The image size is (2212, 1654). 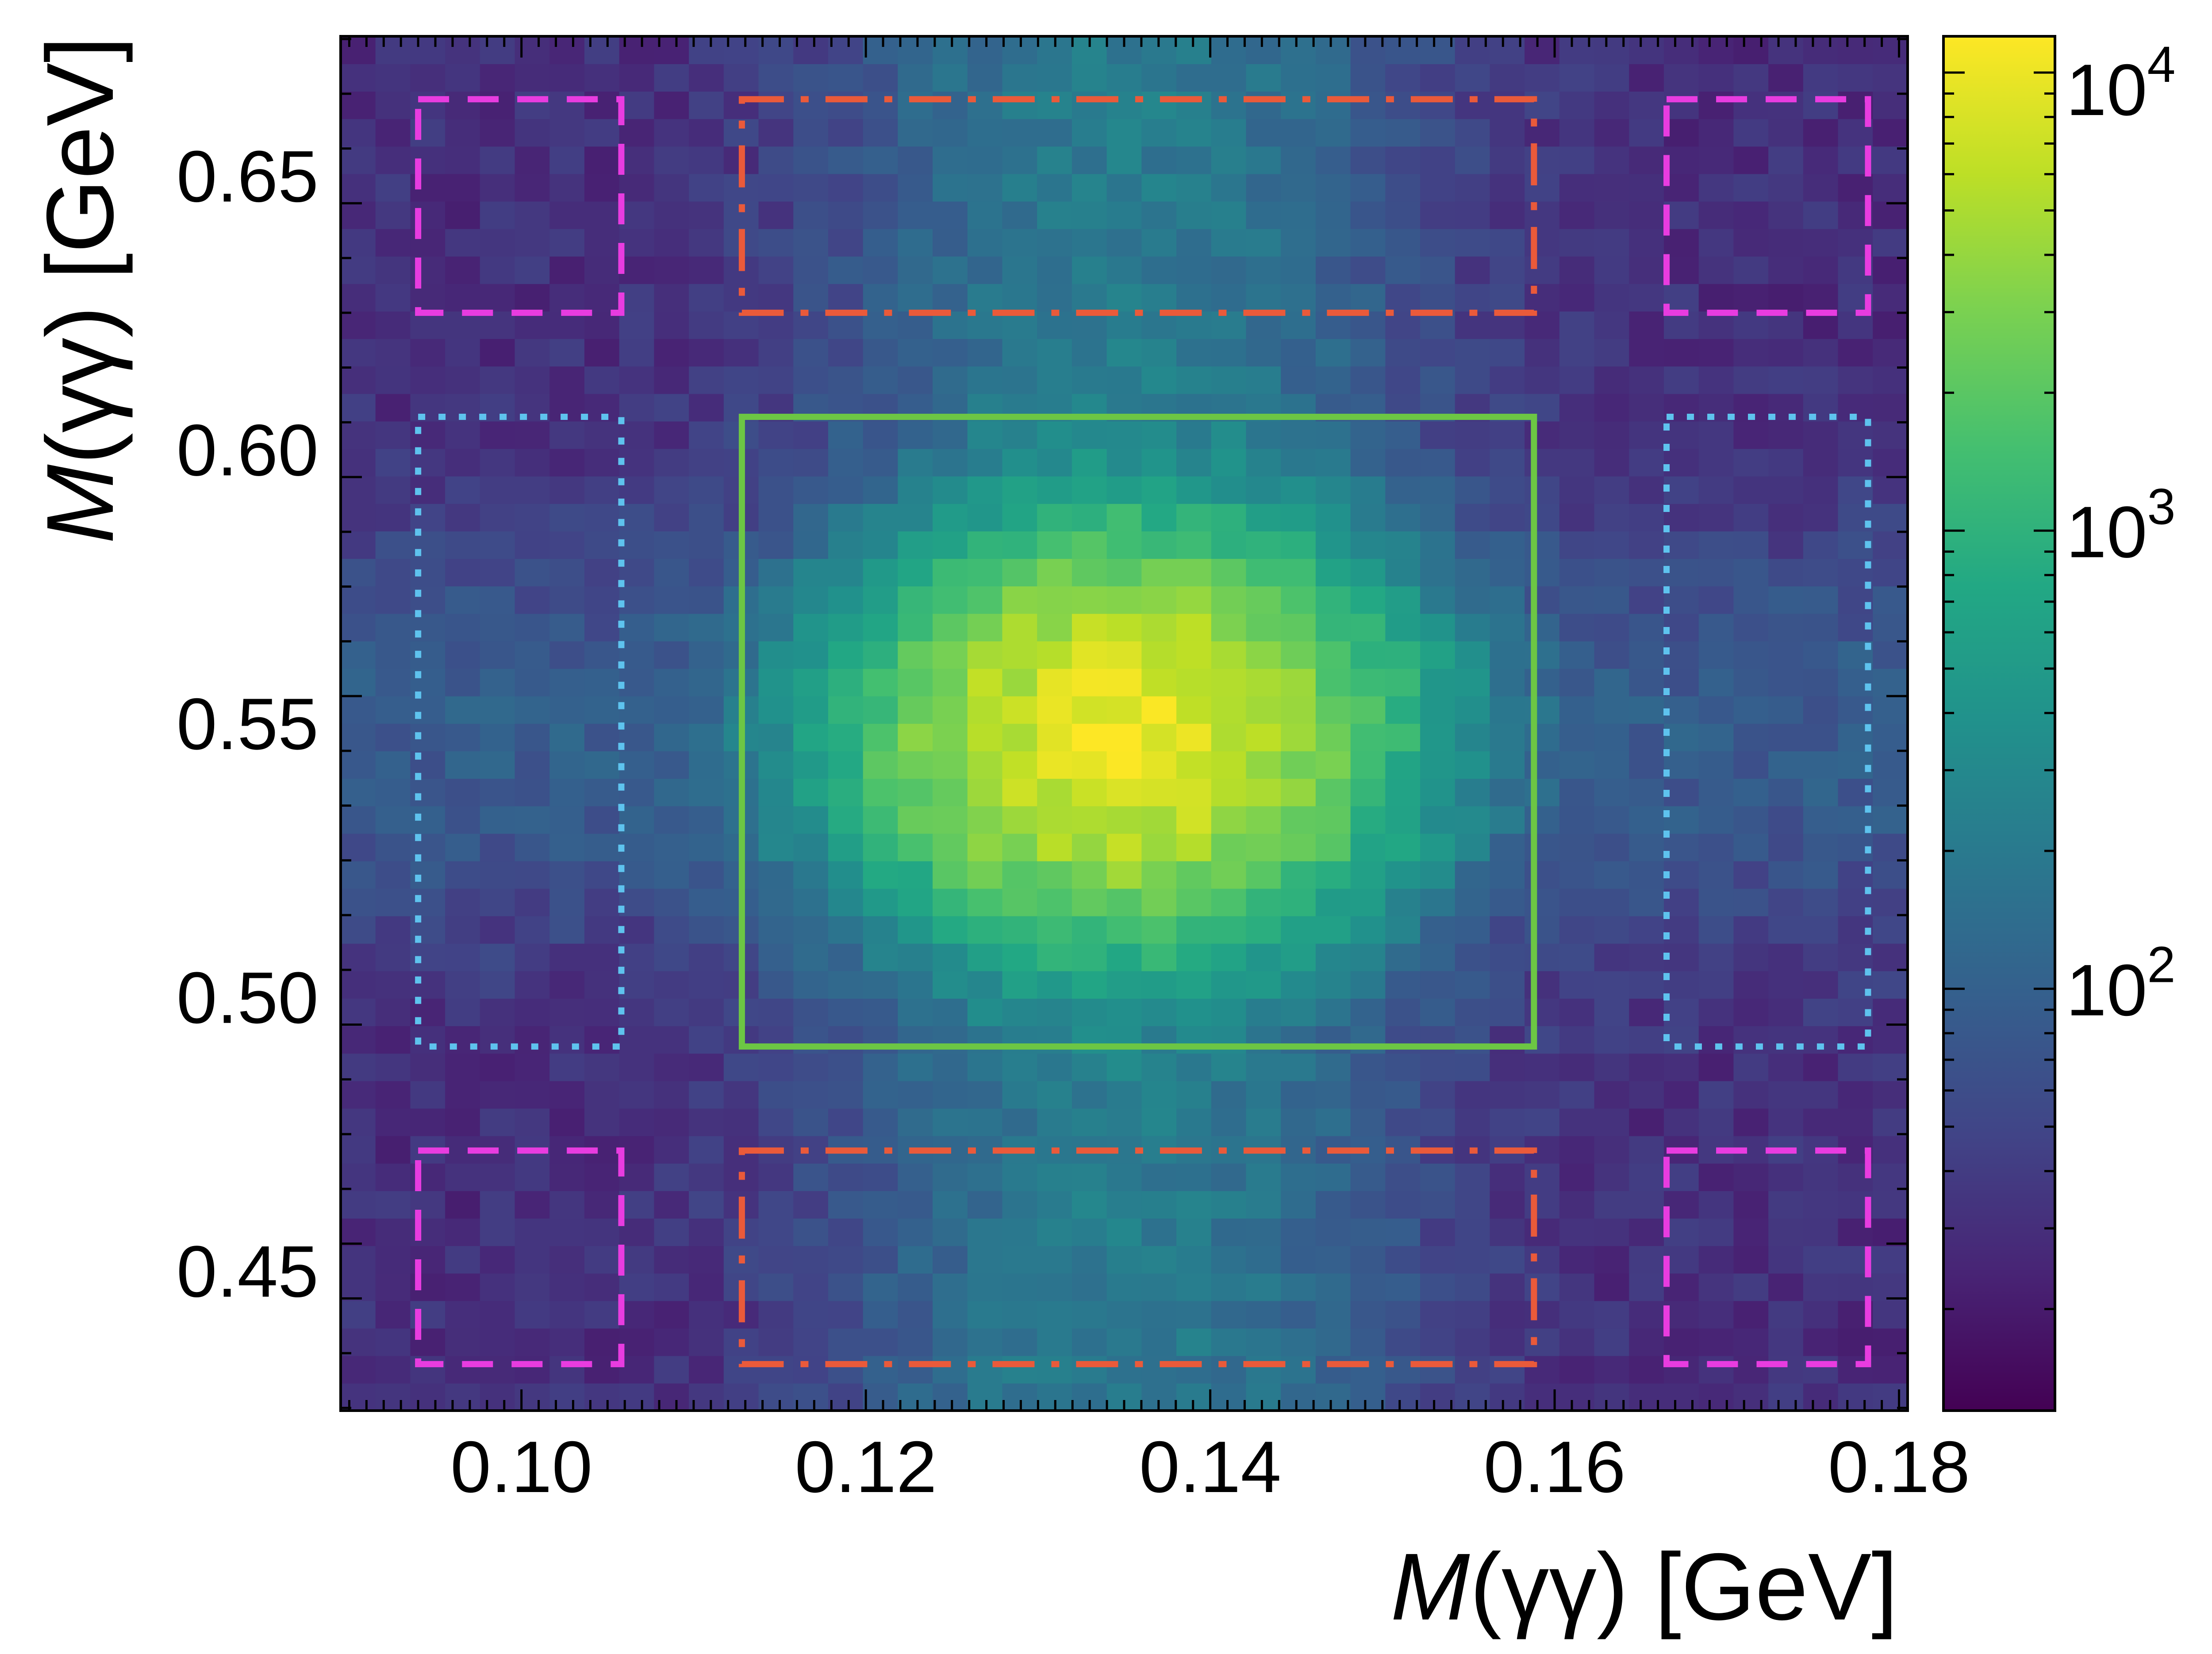 I want to click on y-tick-label: 0.65, so click(x=248, y=177).